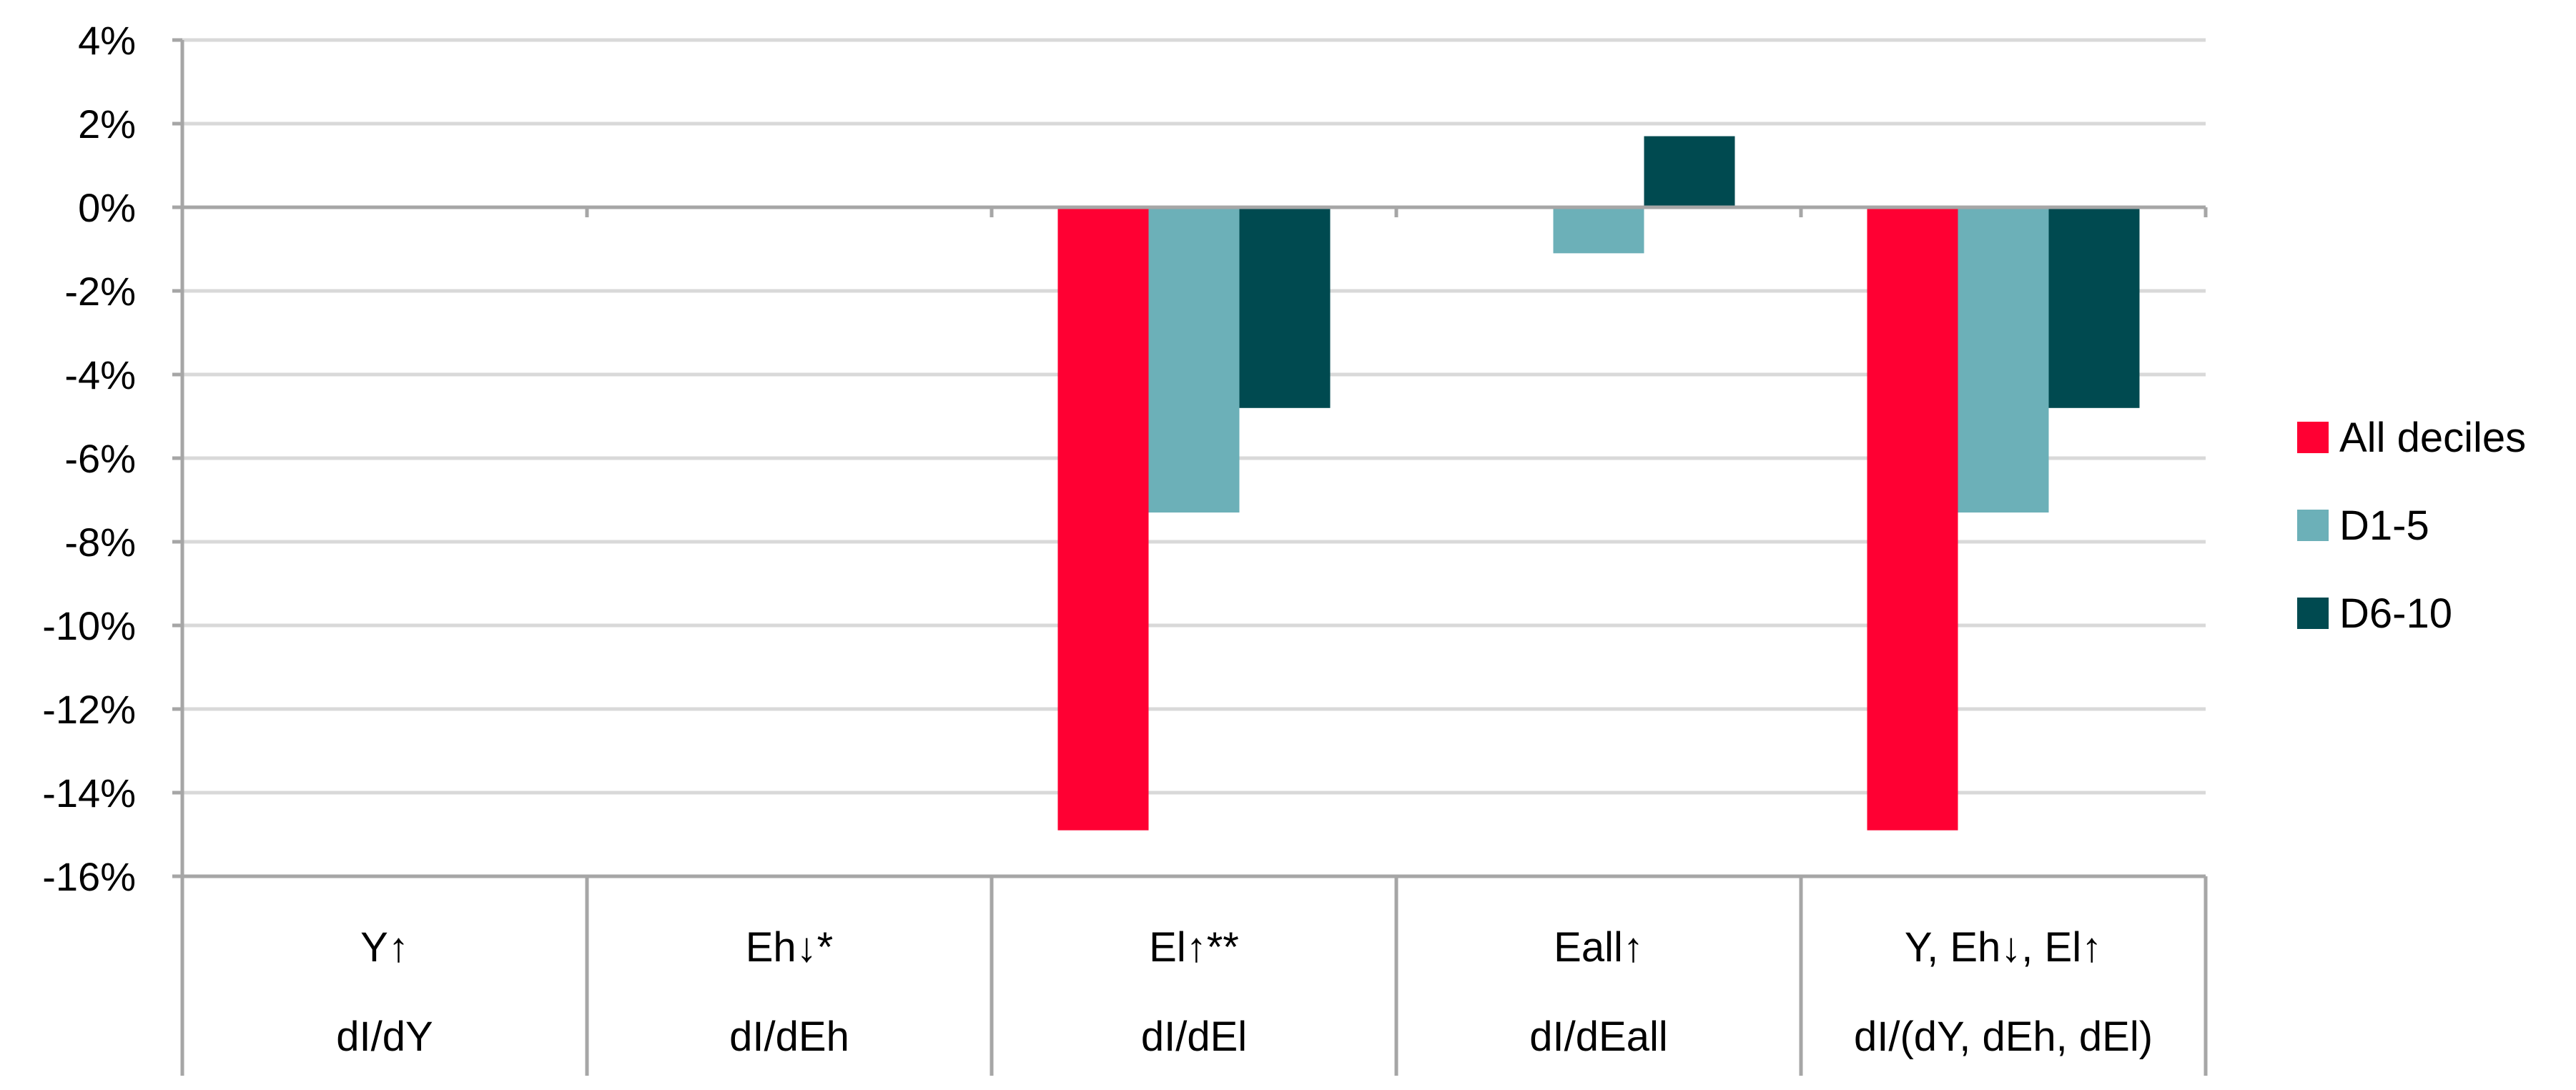 Image resolution: width=2576 pixels, height=1090 pixels. What do you see at coordinates (2003, 1037) in the screenshot?
I see `category-sublabel: dI/(dY, dEh, dEl)` at bounding box center [2003, 1037].